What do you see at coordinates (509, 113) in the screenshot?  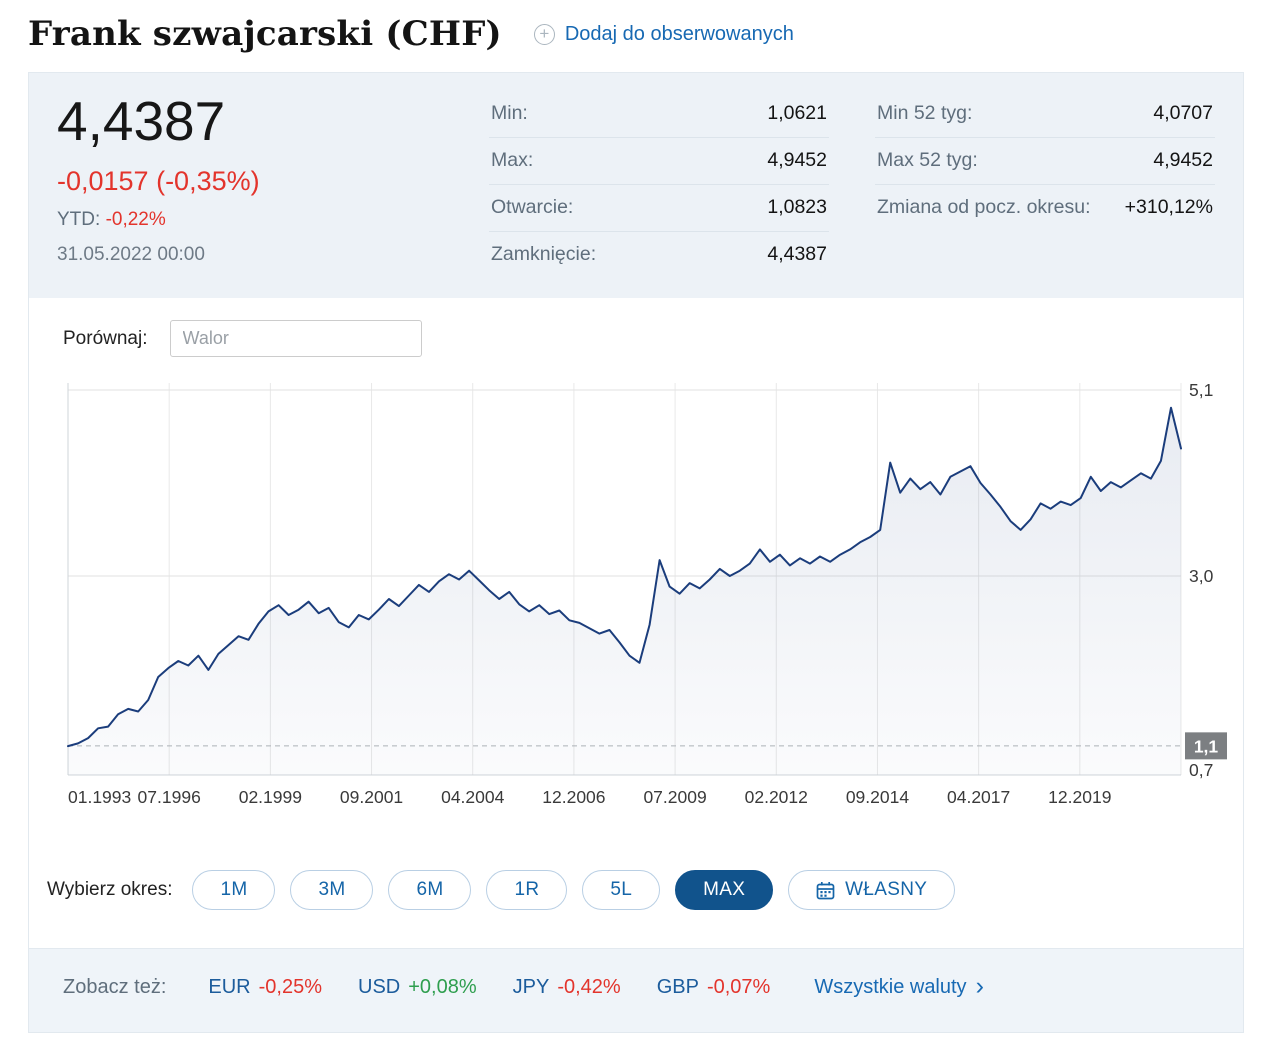 I see `stat-label: Min:` at bounding box center [509, 113].